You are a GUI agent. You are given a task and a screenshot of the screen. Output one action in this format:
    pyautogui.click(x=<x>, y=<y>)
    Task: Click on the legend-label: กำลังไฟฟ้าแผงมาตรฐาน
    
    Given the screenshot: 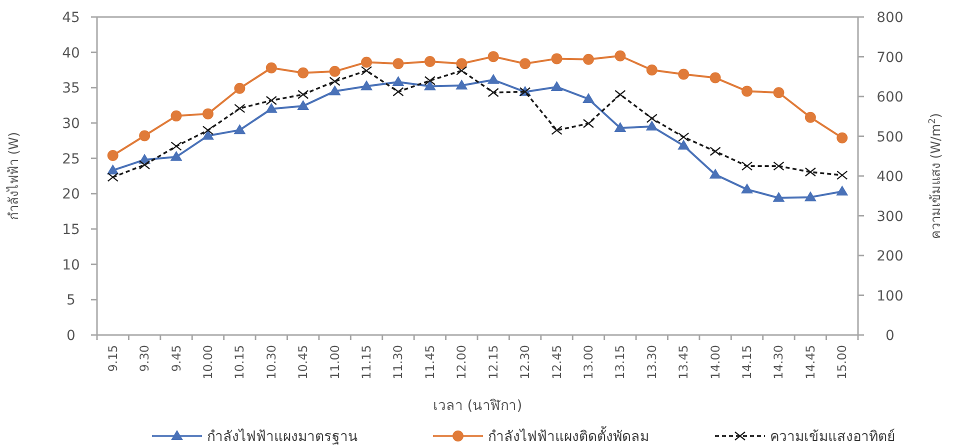 What is the action you would take?
    pyautogui.click(x=282, y=436)
    